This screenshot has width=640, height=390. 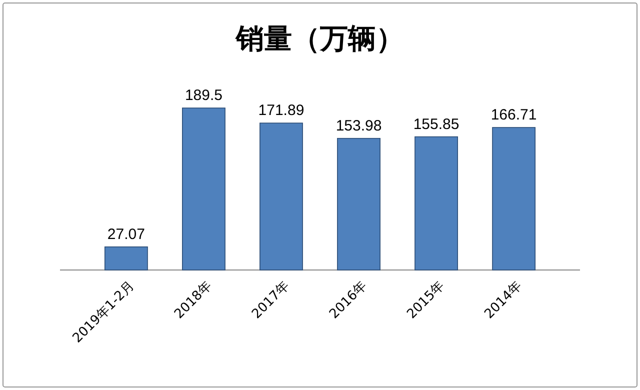 I want to click on data-label: 189.5, so click(x=203, y=95).